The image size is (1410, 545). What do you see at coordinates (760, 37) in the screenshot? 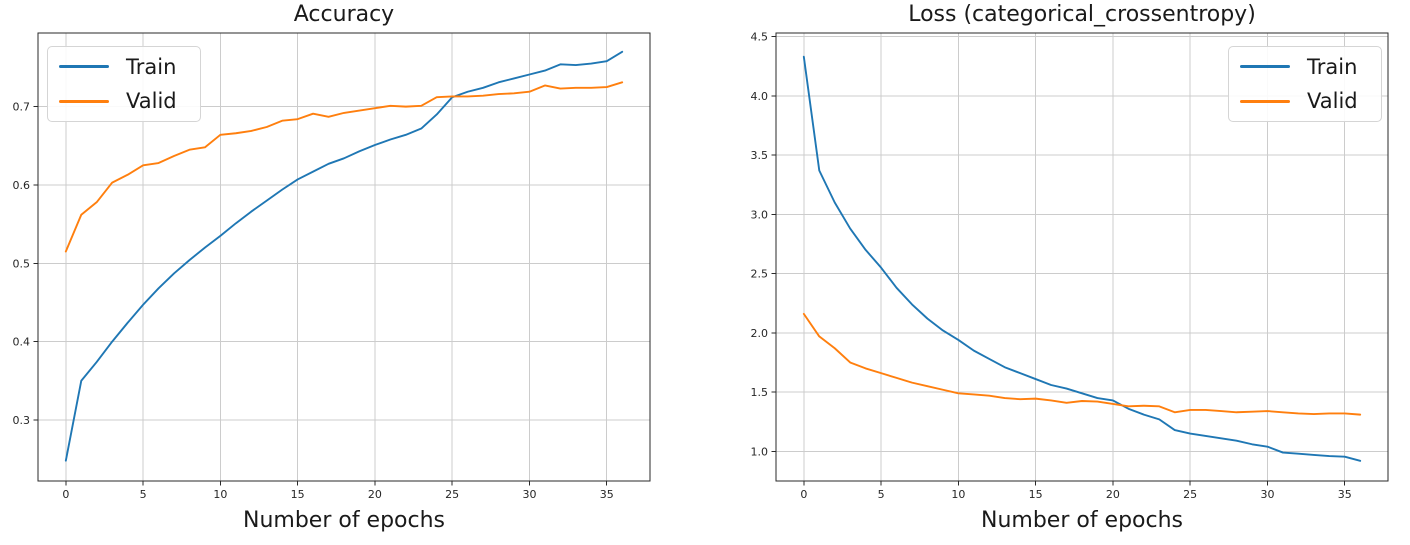
I see `y-tick-label: 4.5` at bounding box center [760, 37].